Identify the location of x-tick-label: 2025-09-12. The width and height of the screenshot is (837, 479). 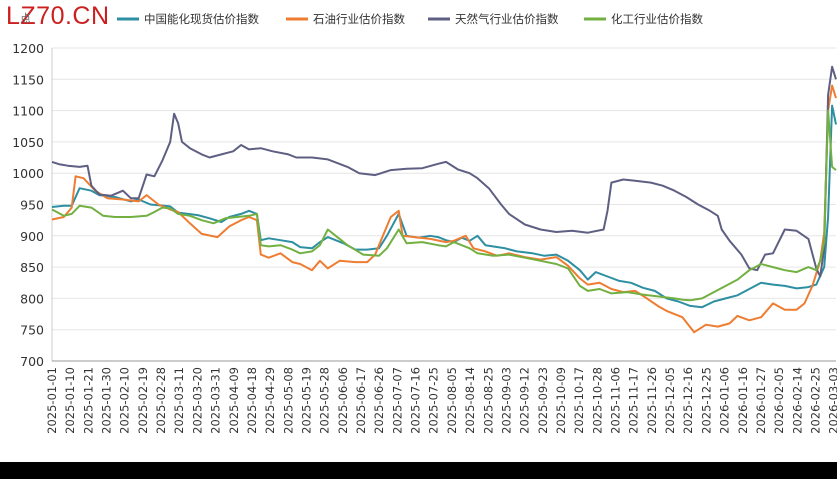
(525, 400).